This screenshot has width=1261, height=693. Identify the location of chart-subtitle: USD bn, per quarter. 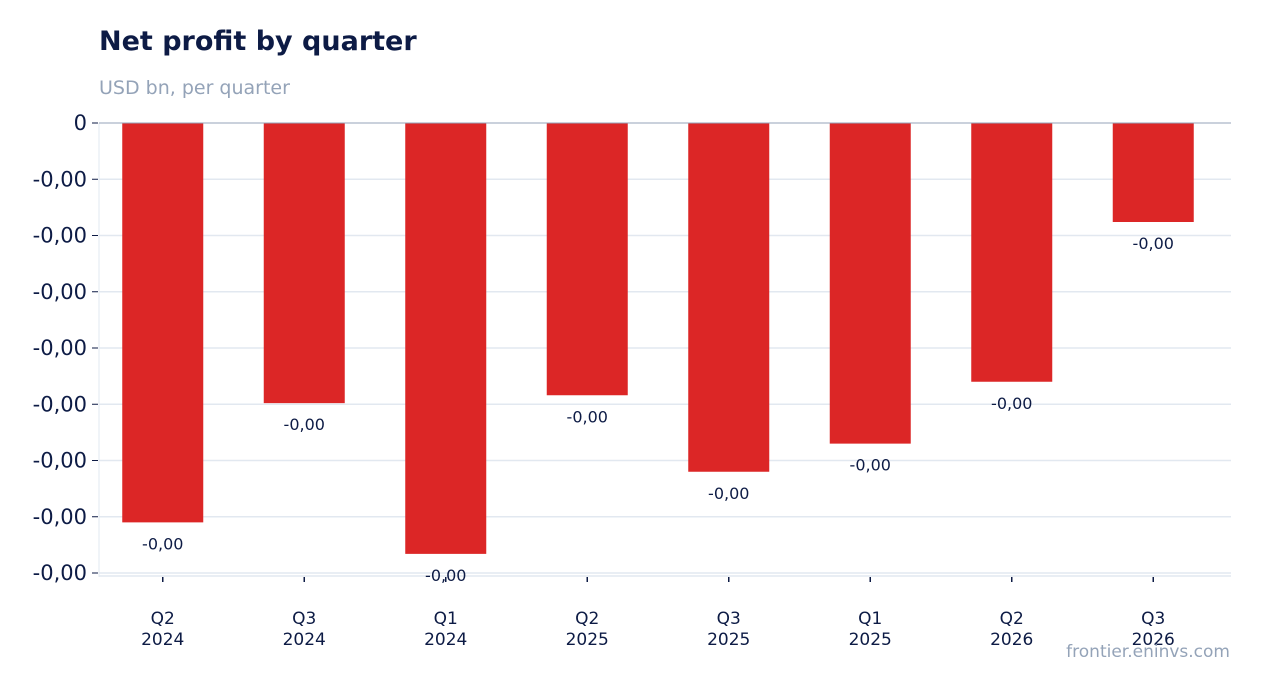
(194, 88).